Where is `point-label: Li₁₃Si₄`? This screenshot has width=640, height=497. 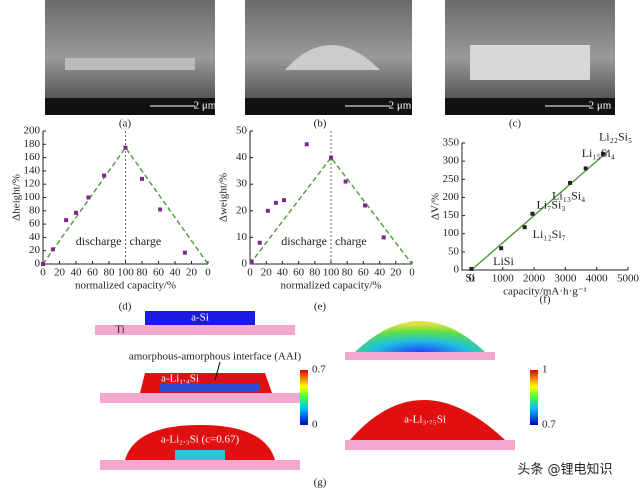
point-label: Li₁₃Si₄ is located at coordinates (568, 196).